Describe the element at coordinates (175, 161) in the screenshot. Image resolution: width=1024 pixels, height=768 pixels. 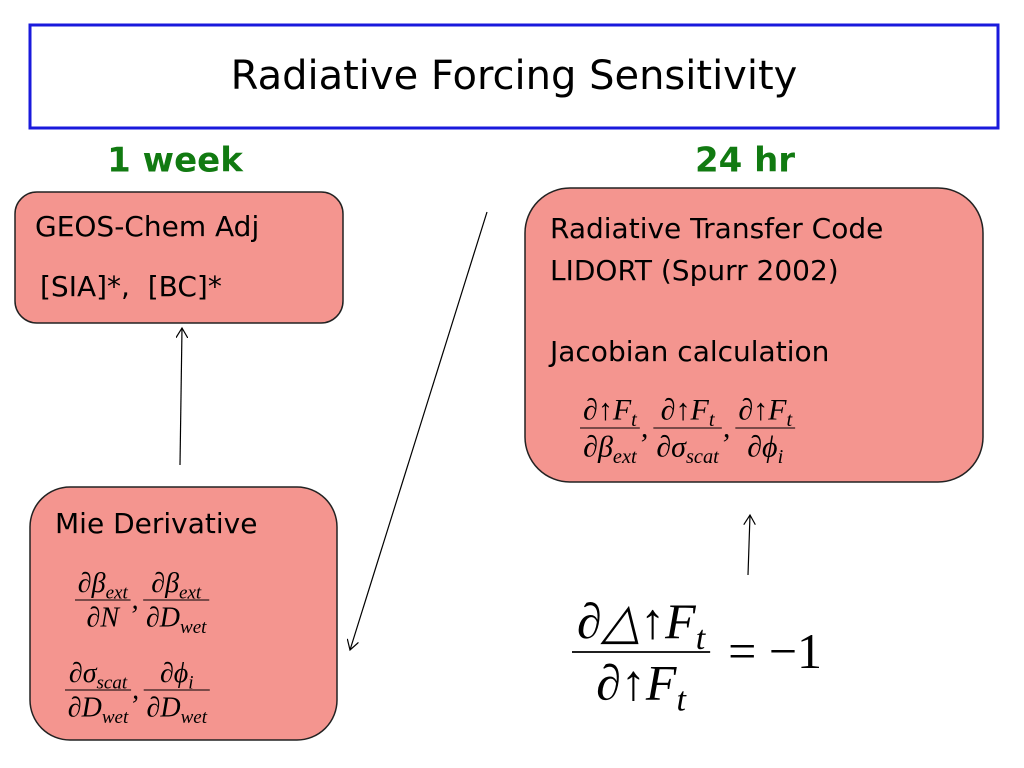
I see `heading: 1 week` at that location.